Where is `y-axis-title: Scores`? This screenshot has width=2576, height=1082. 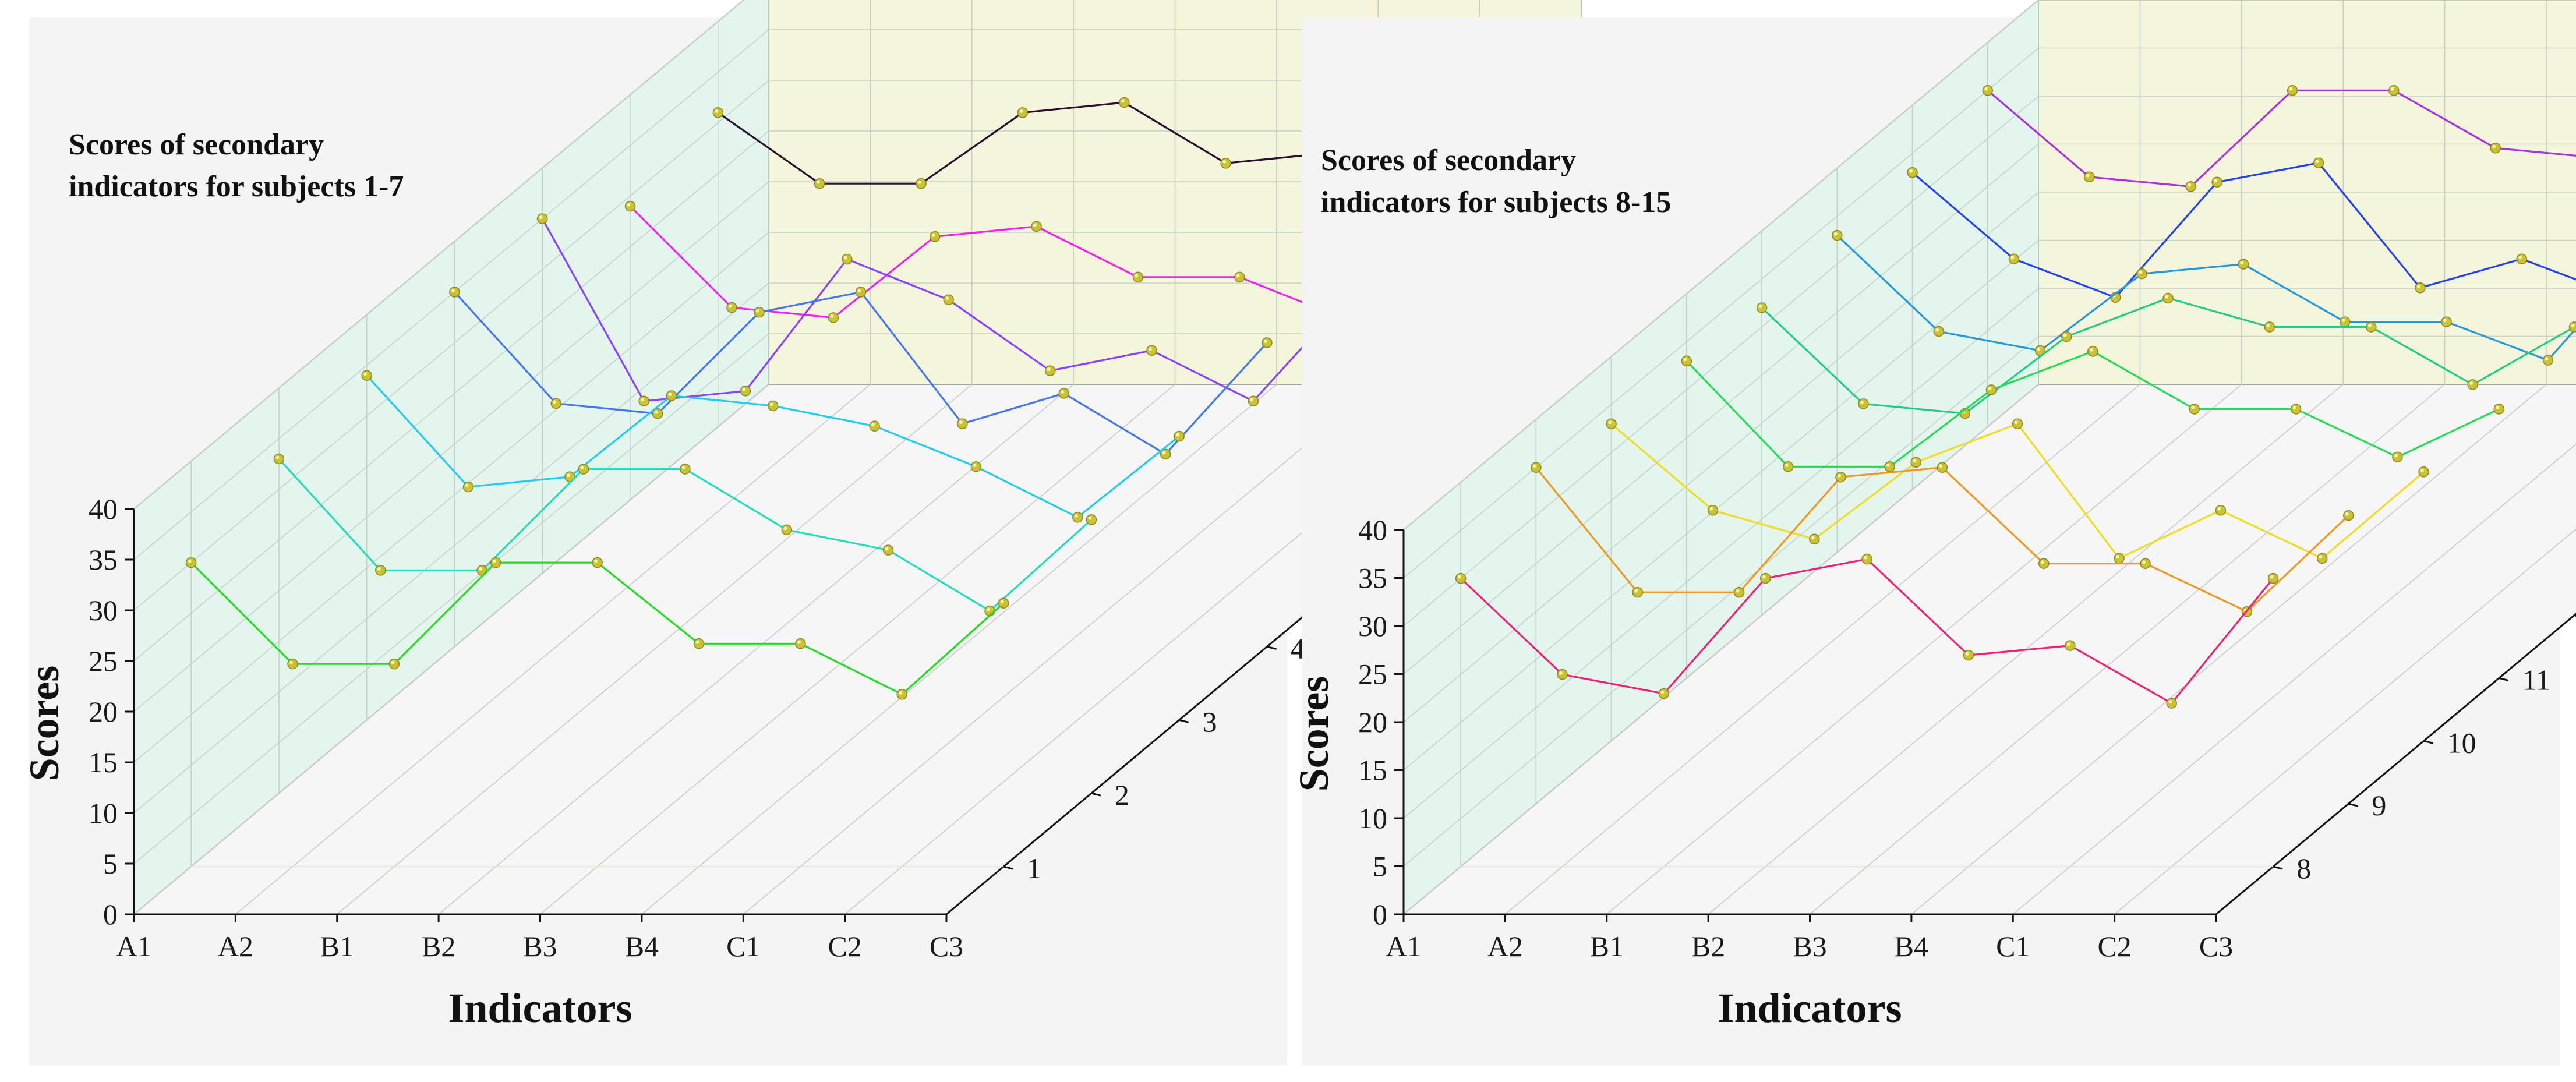 y-axis-title: Scores is located at coordinates (44, 724).